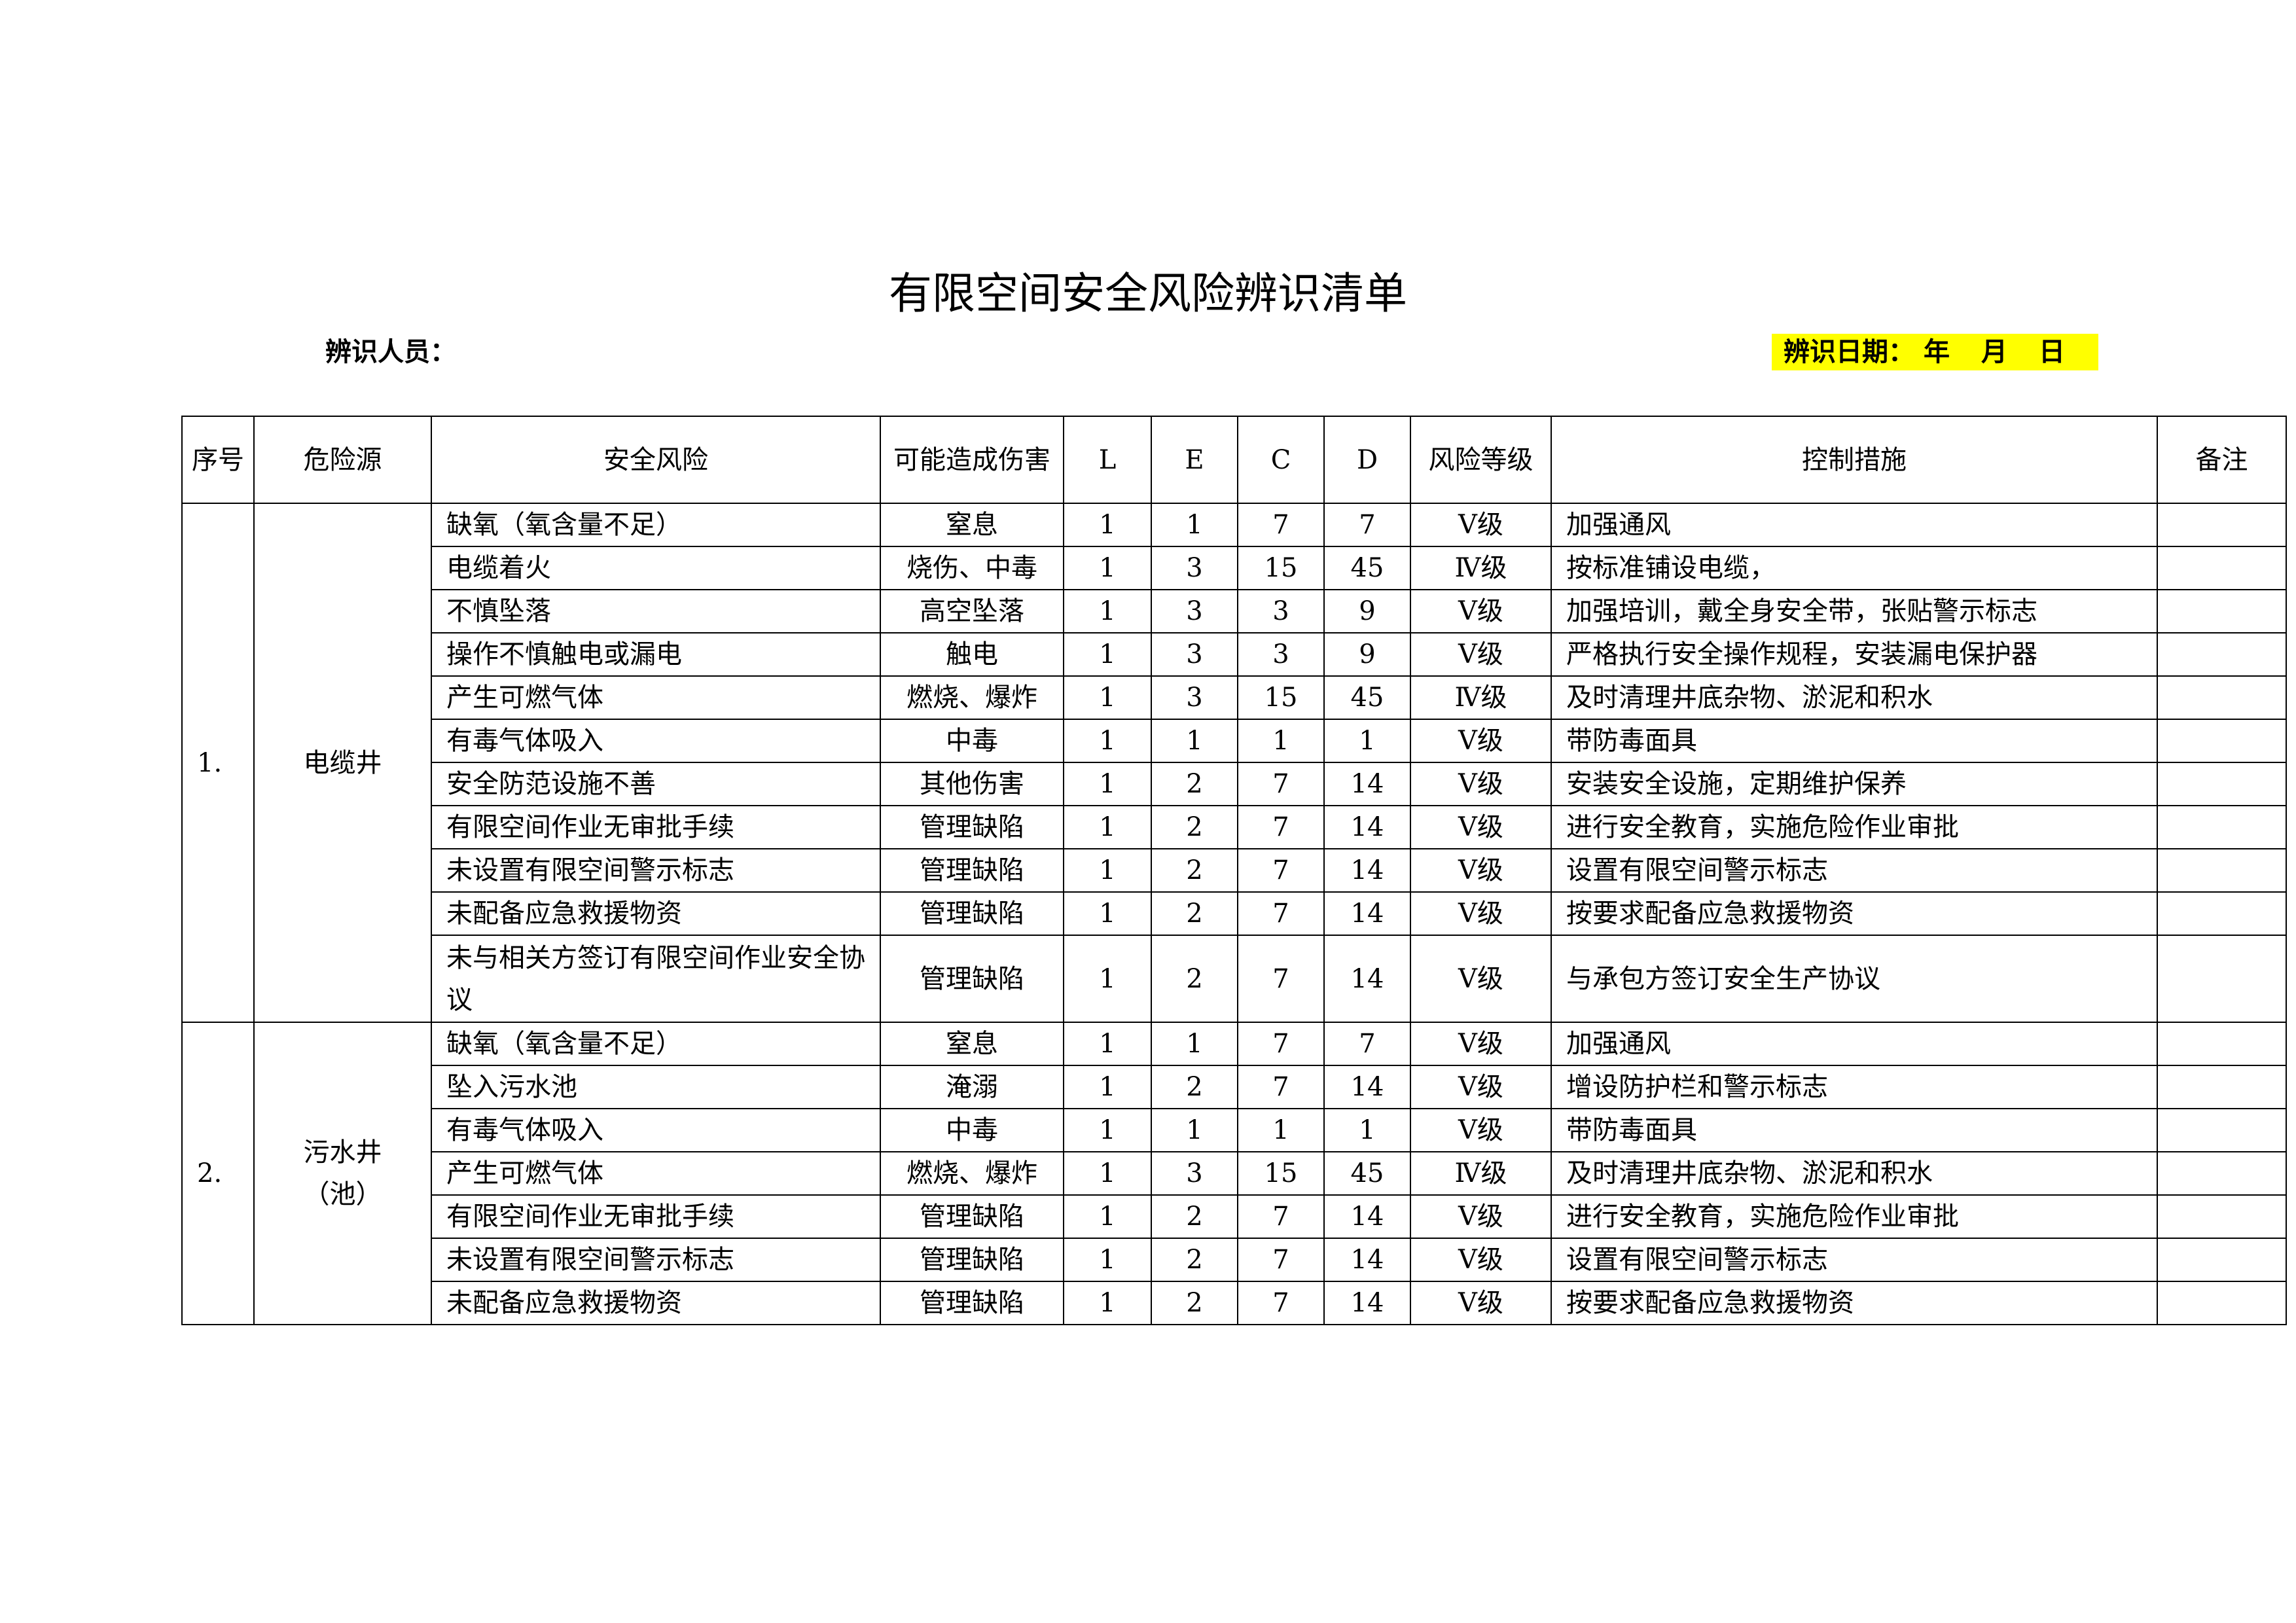 This screenshot has height=1623, width=2296. I want to click on control-cell: 及时清理井底杂物、淤泥和积水, so click(1855, 698).